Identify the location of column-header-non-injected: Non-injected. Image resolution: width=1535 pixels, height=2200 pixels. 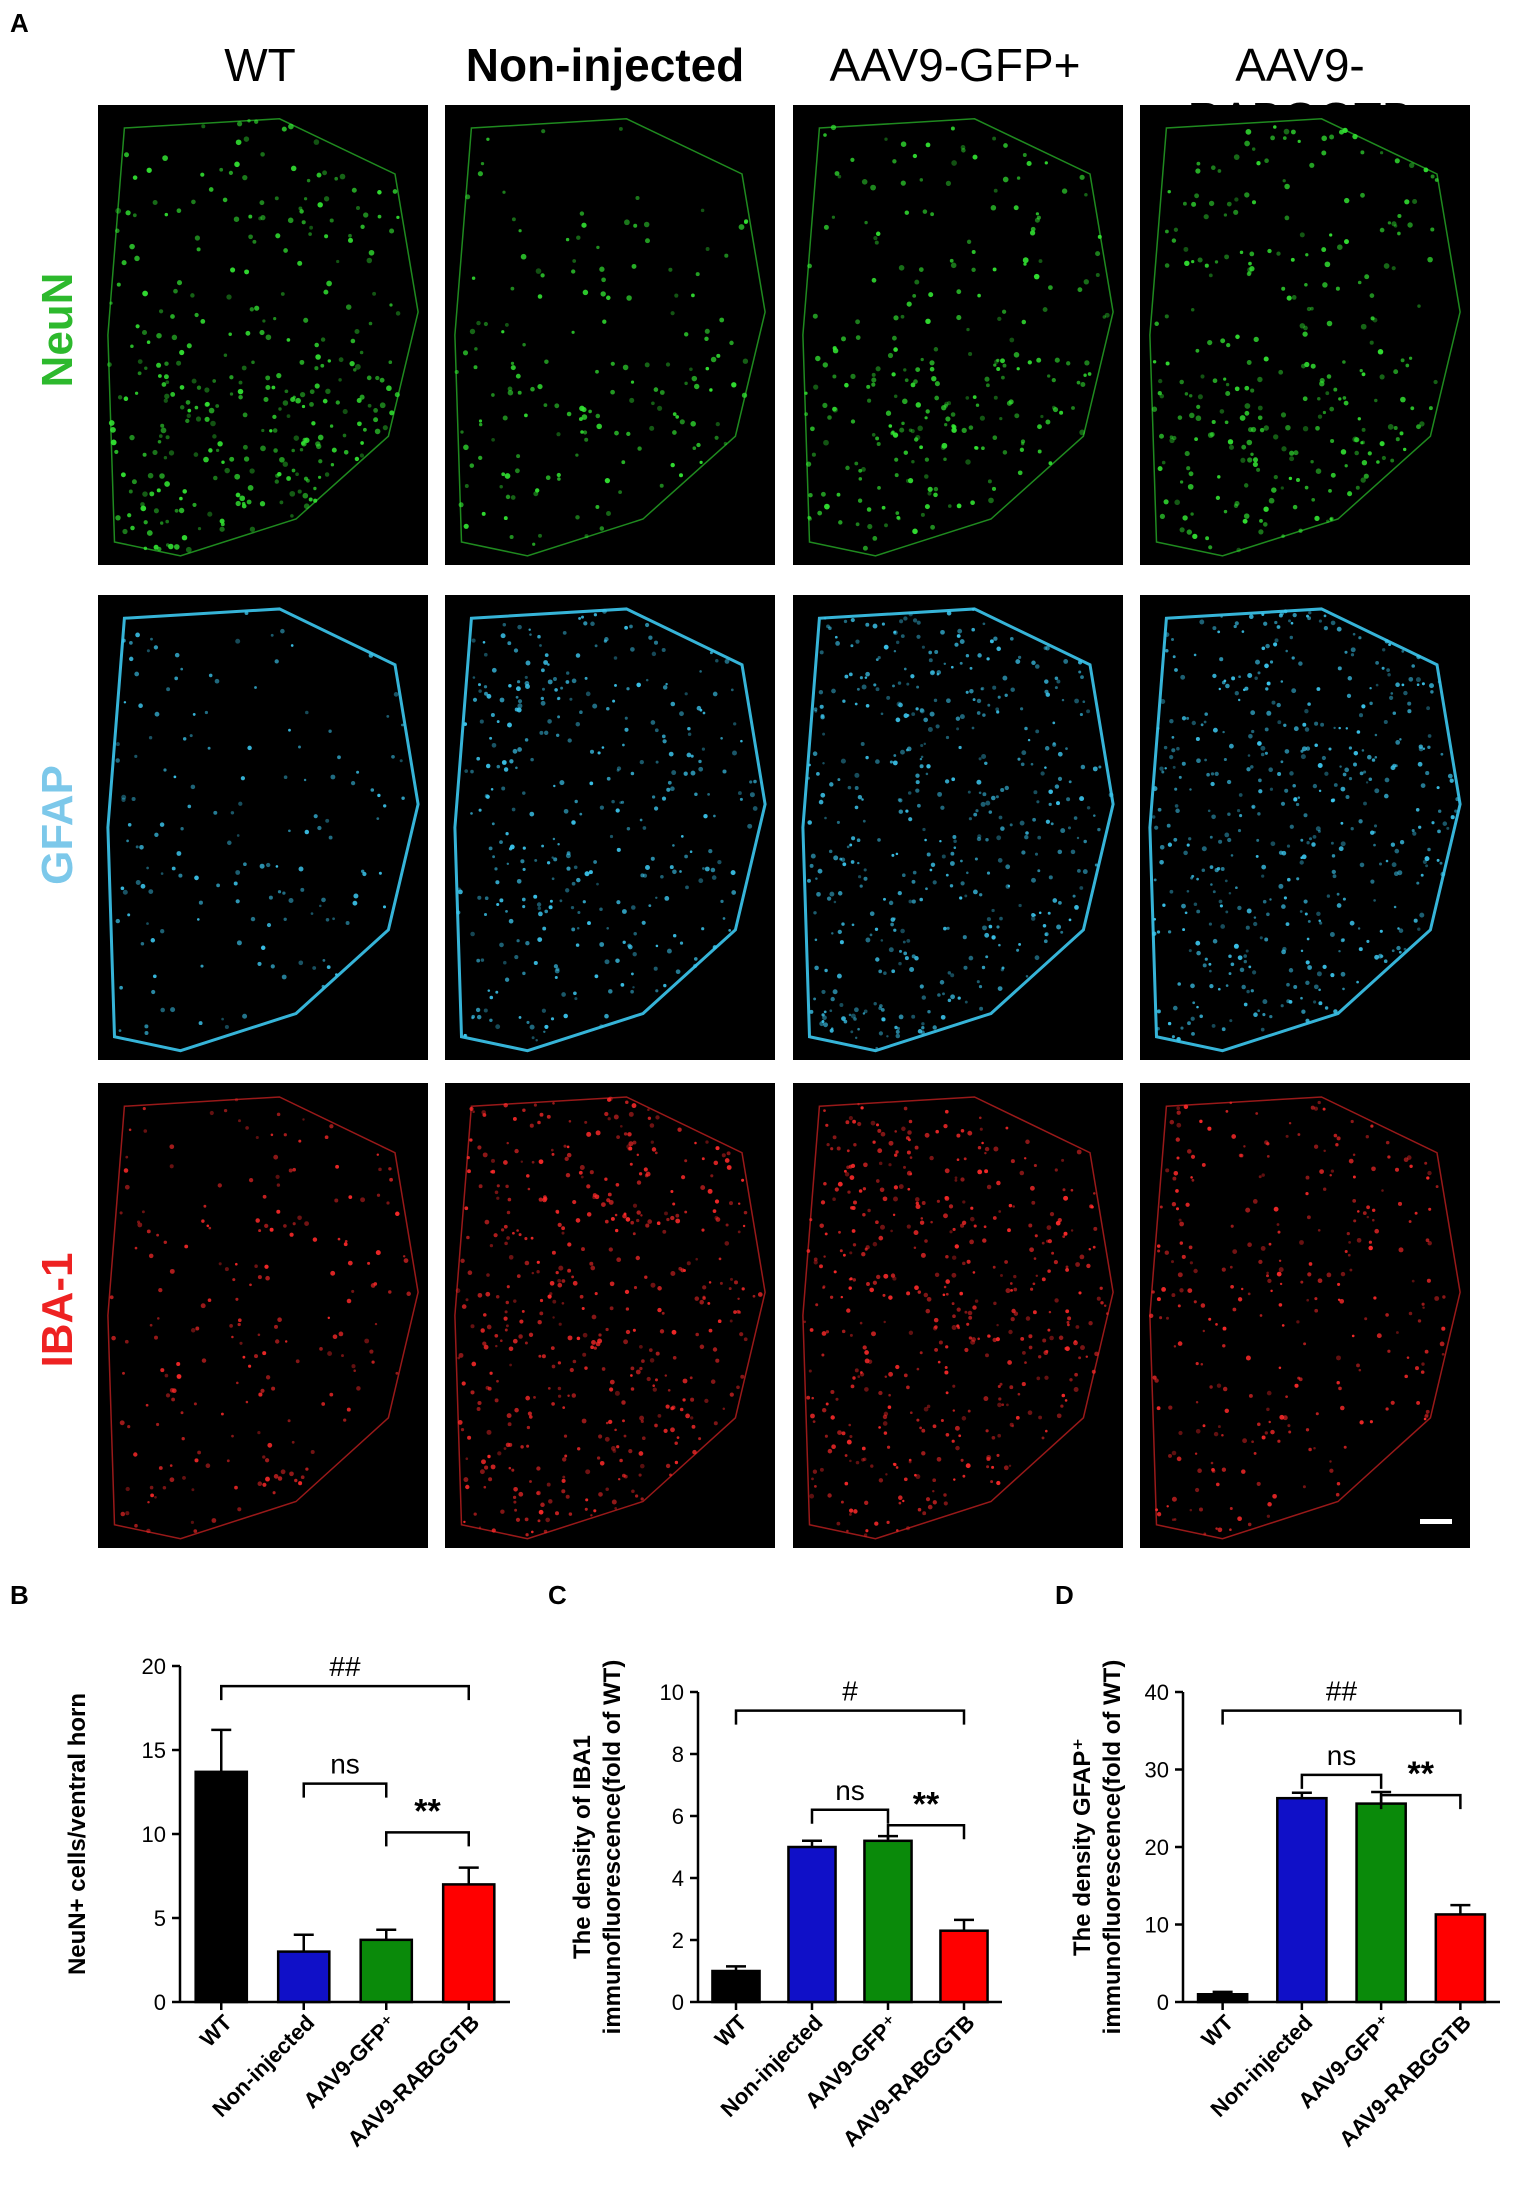
(605, 65).